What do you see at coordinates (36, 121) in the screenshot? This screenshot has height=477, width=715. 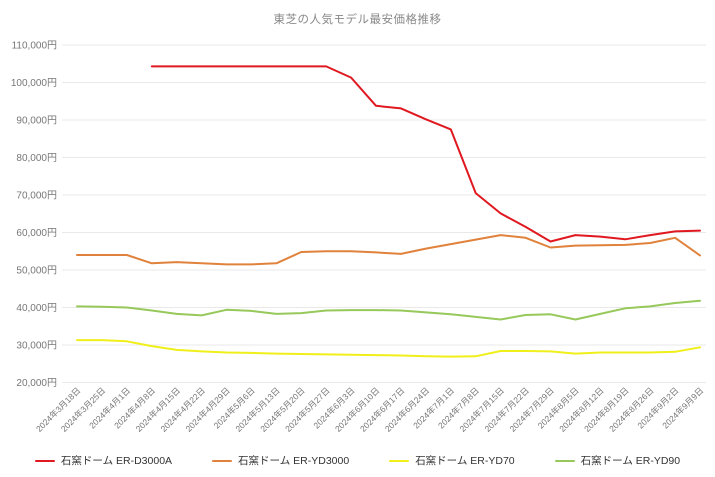 I see `y-axis-label: 90,000円` at bounding box center [36, 121].